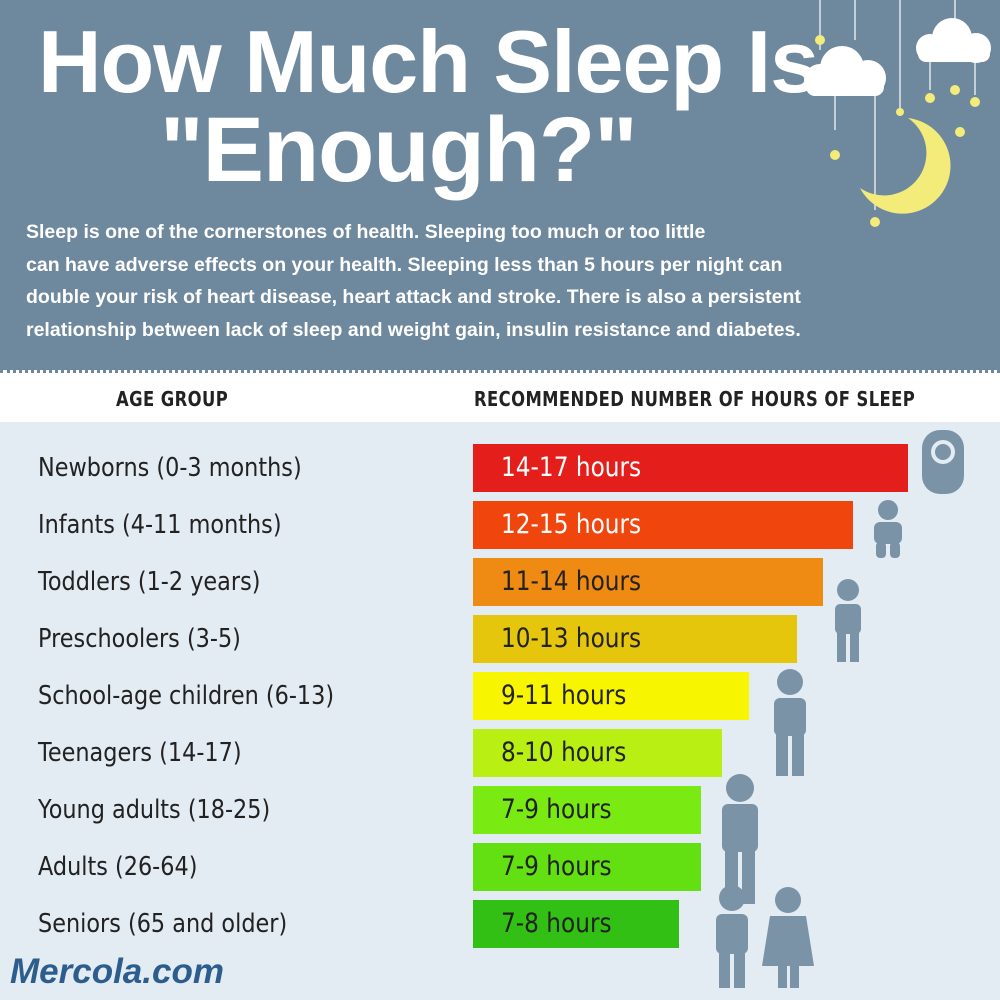 The width and height of the screenshot is (1000, 1000). What do you see at coordinates (154, 810) in the screenshot?
I see `age-group: Young adults (18-25)` at bounding box center [154, 810].